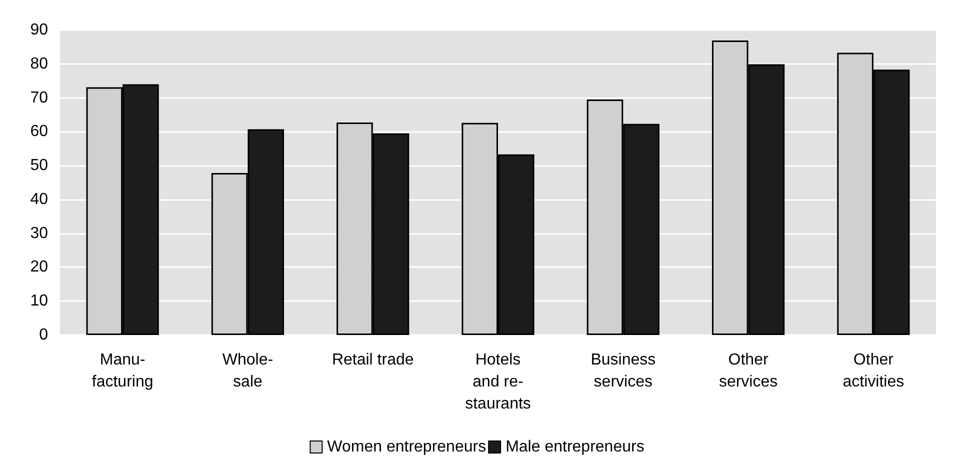 The image size is (954, 470). Describe the element at coordinates (39, 165) in the screenshot. I see `y-tick-label: 50` at that location.